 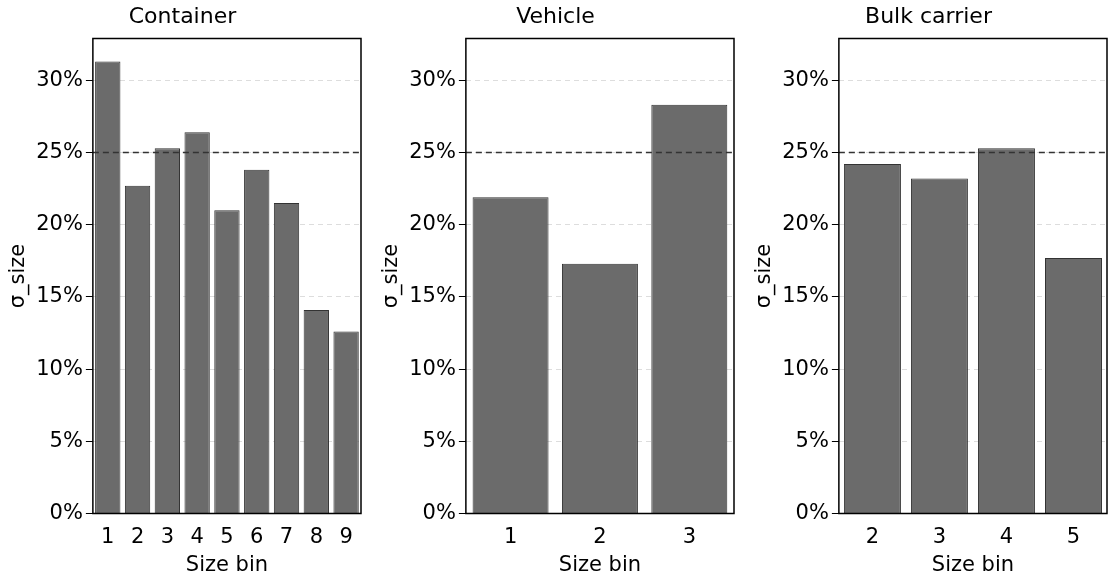 I want to click on x-tick-label: 7, so click(x=286, y=535).